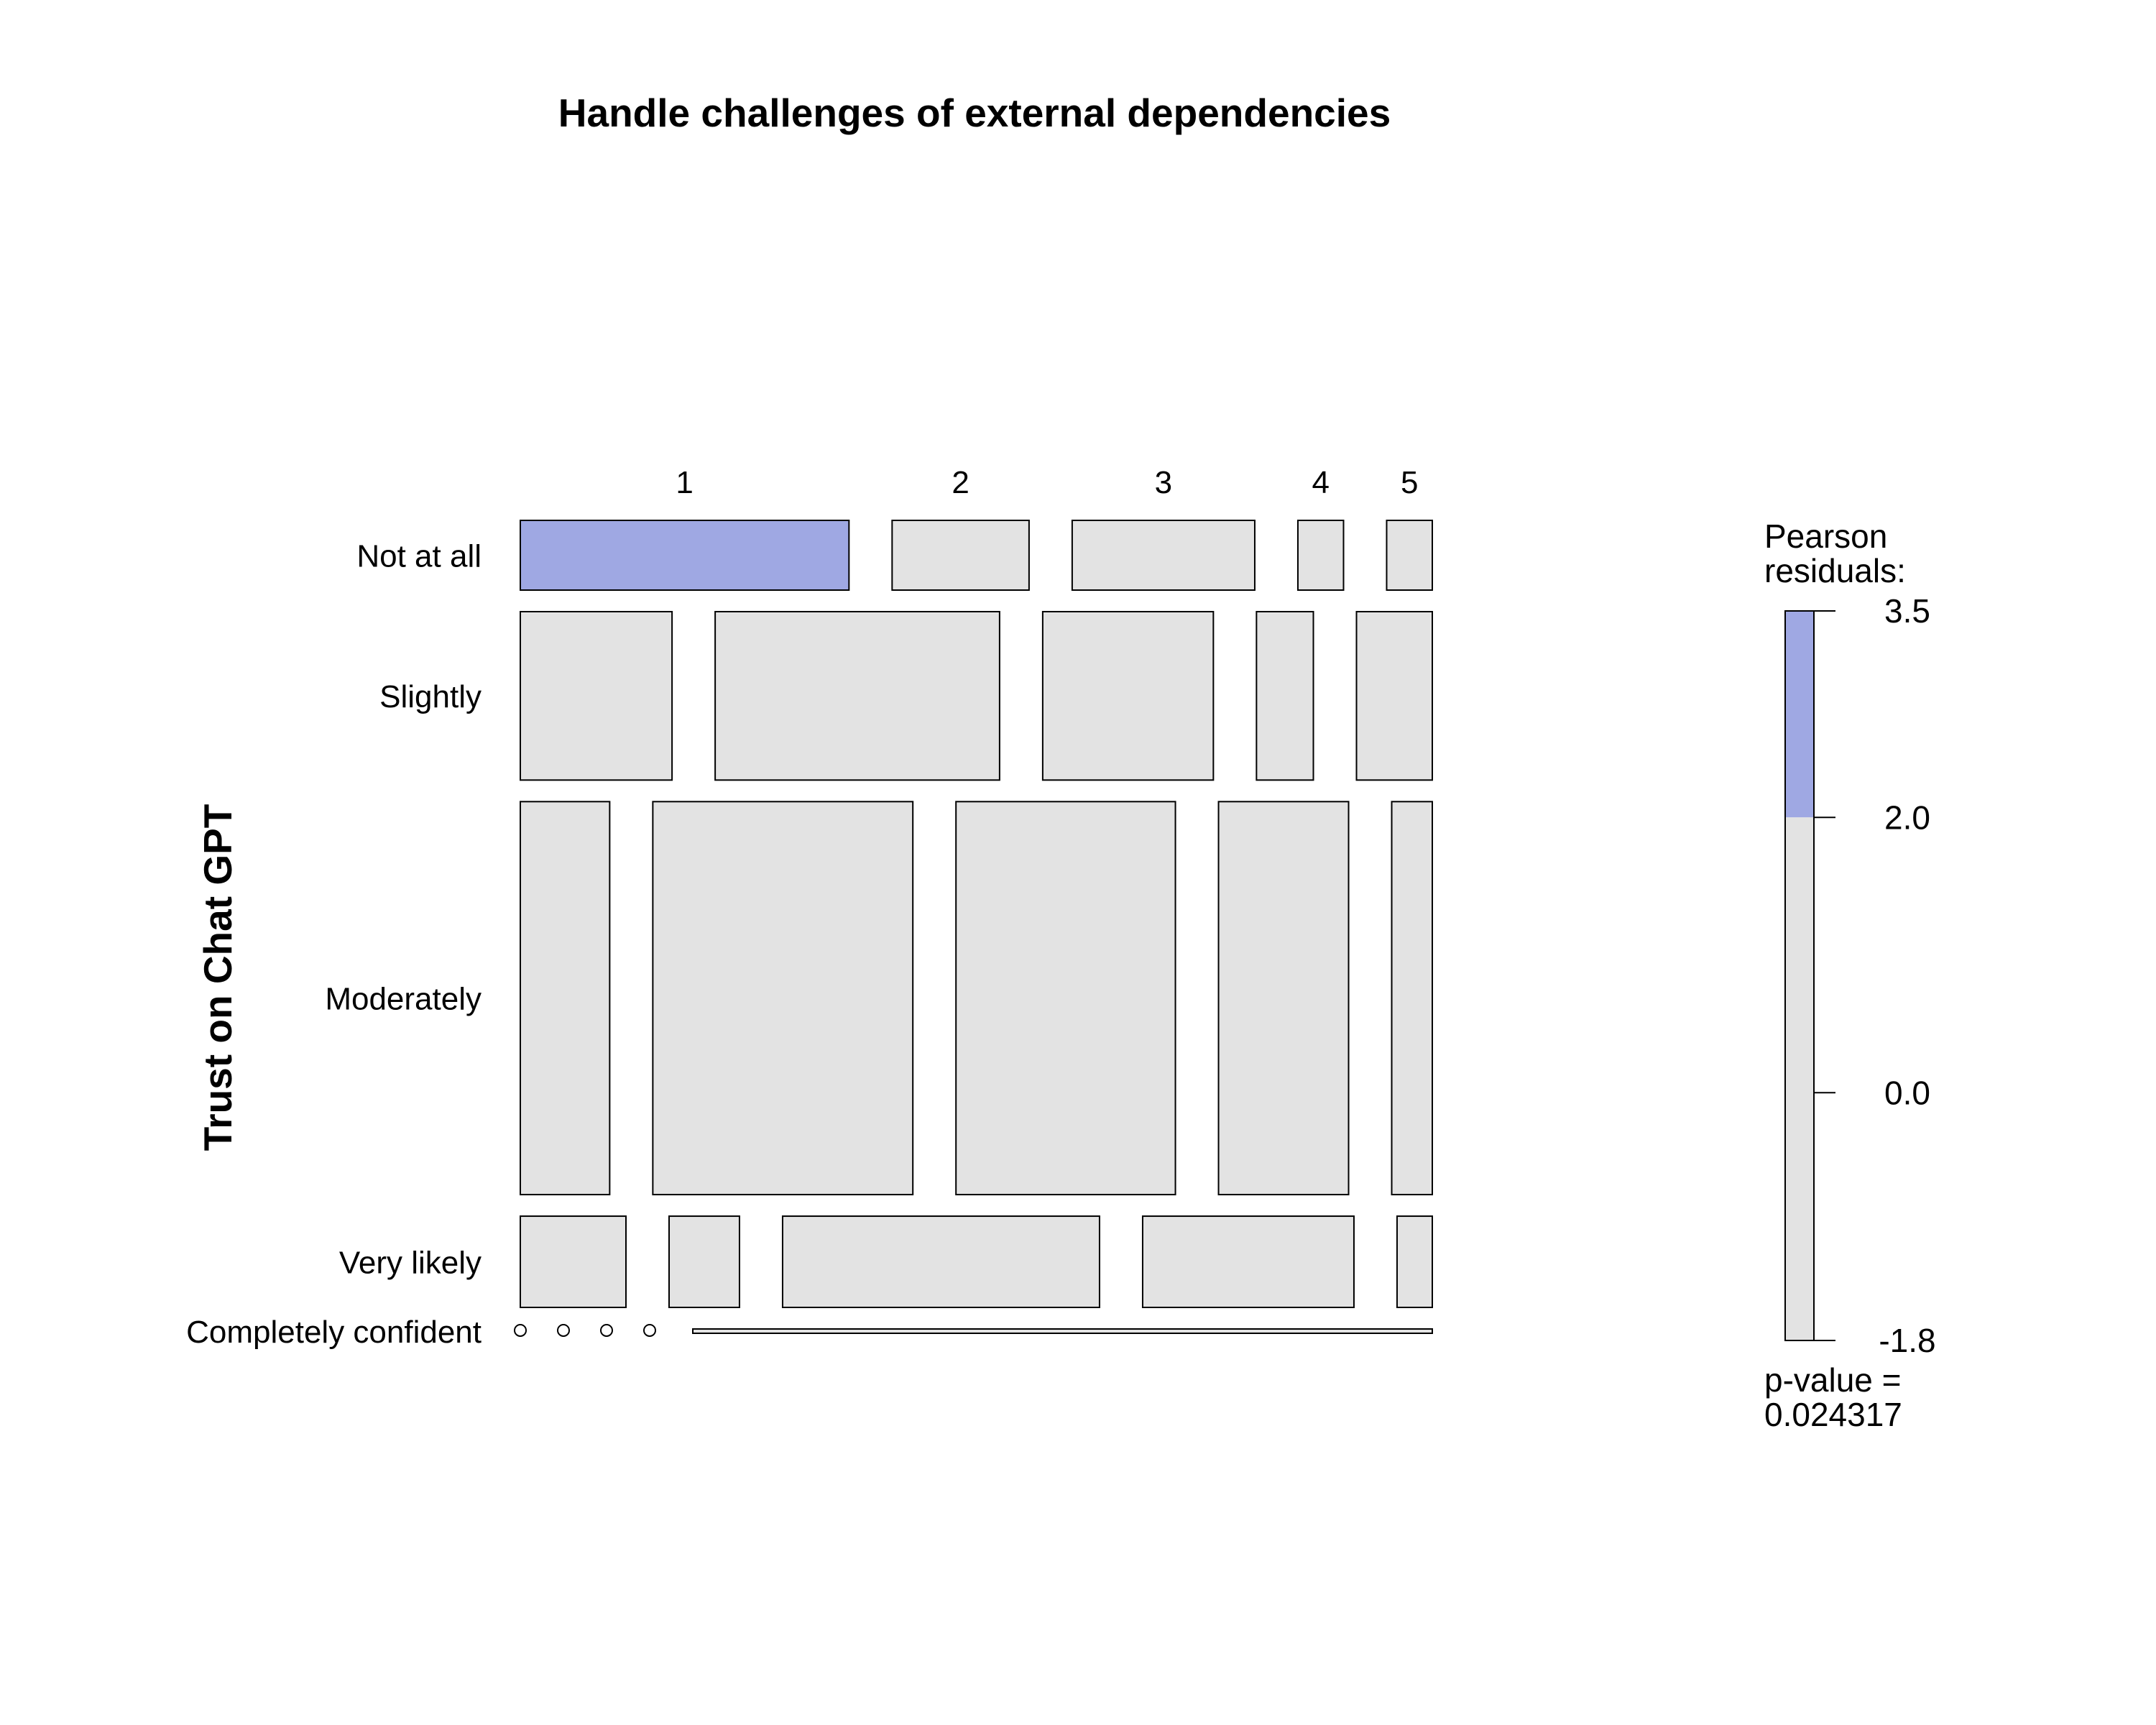 This screenshot has width=2156, height=1725. Describe the element at coordinates (563, 1330) in the screenshot. I see `tile-completely-confident-2-empty-marker` at that location.